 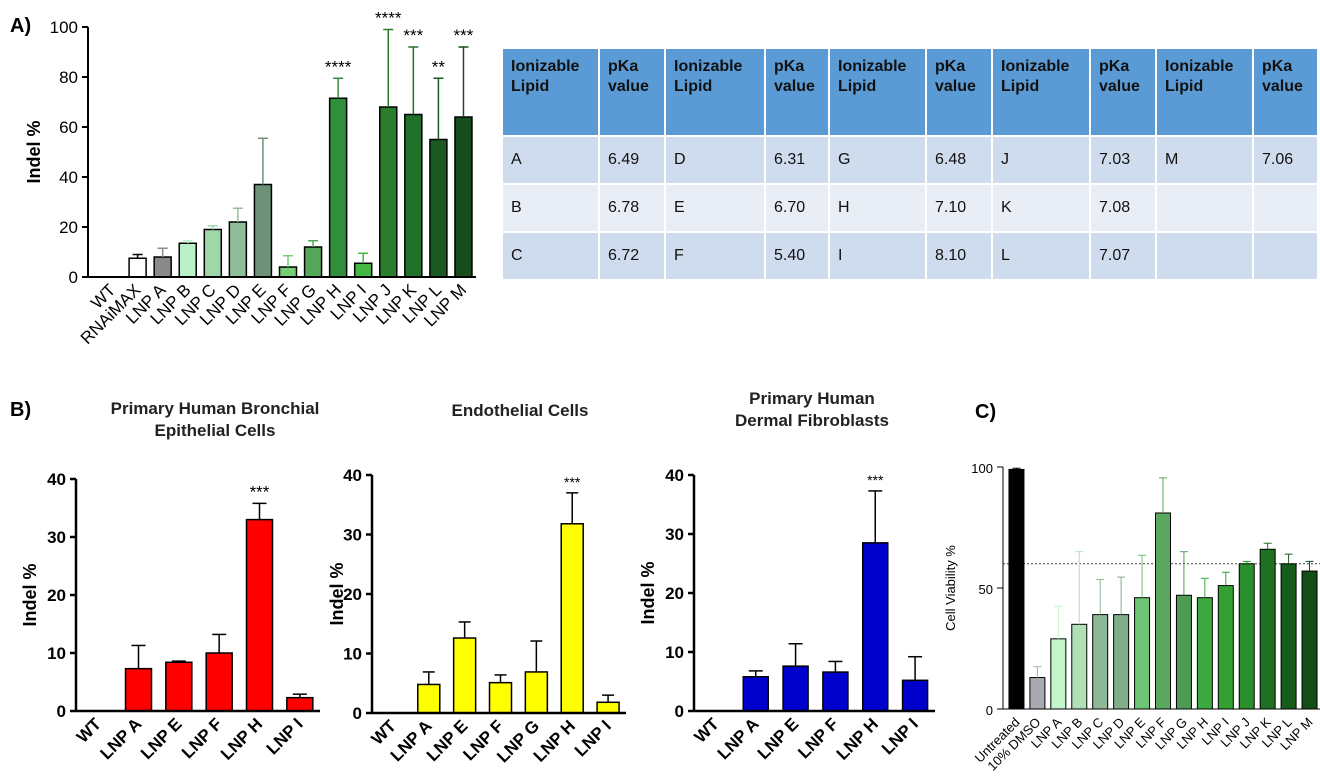 I want to click on table-cell: 6.78, so click(x=632, y=208).